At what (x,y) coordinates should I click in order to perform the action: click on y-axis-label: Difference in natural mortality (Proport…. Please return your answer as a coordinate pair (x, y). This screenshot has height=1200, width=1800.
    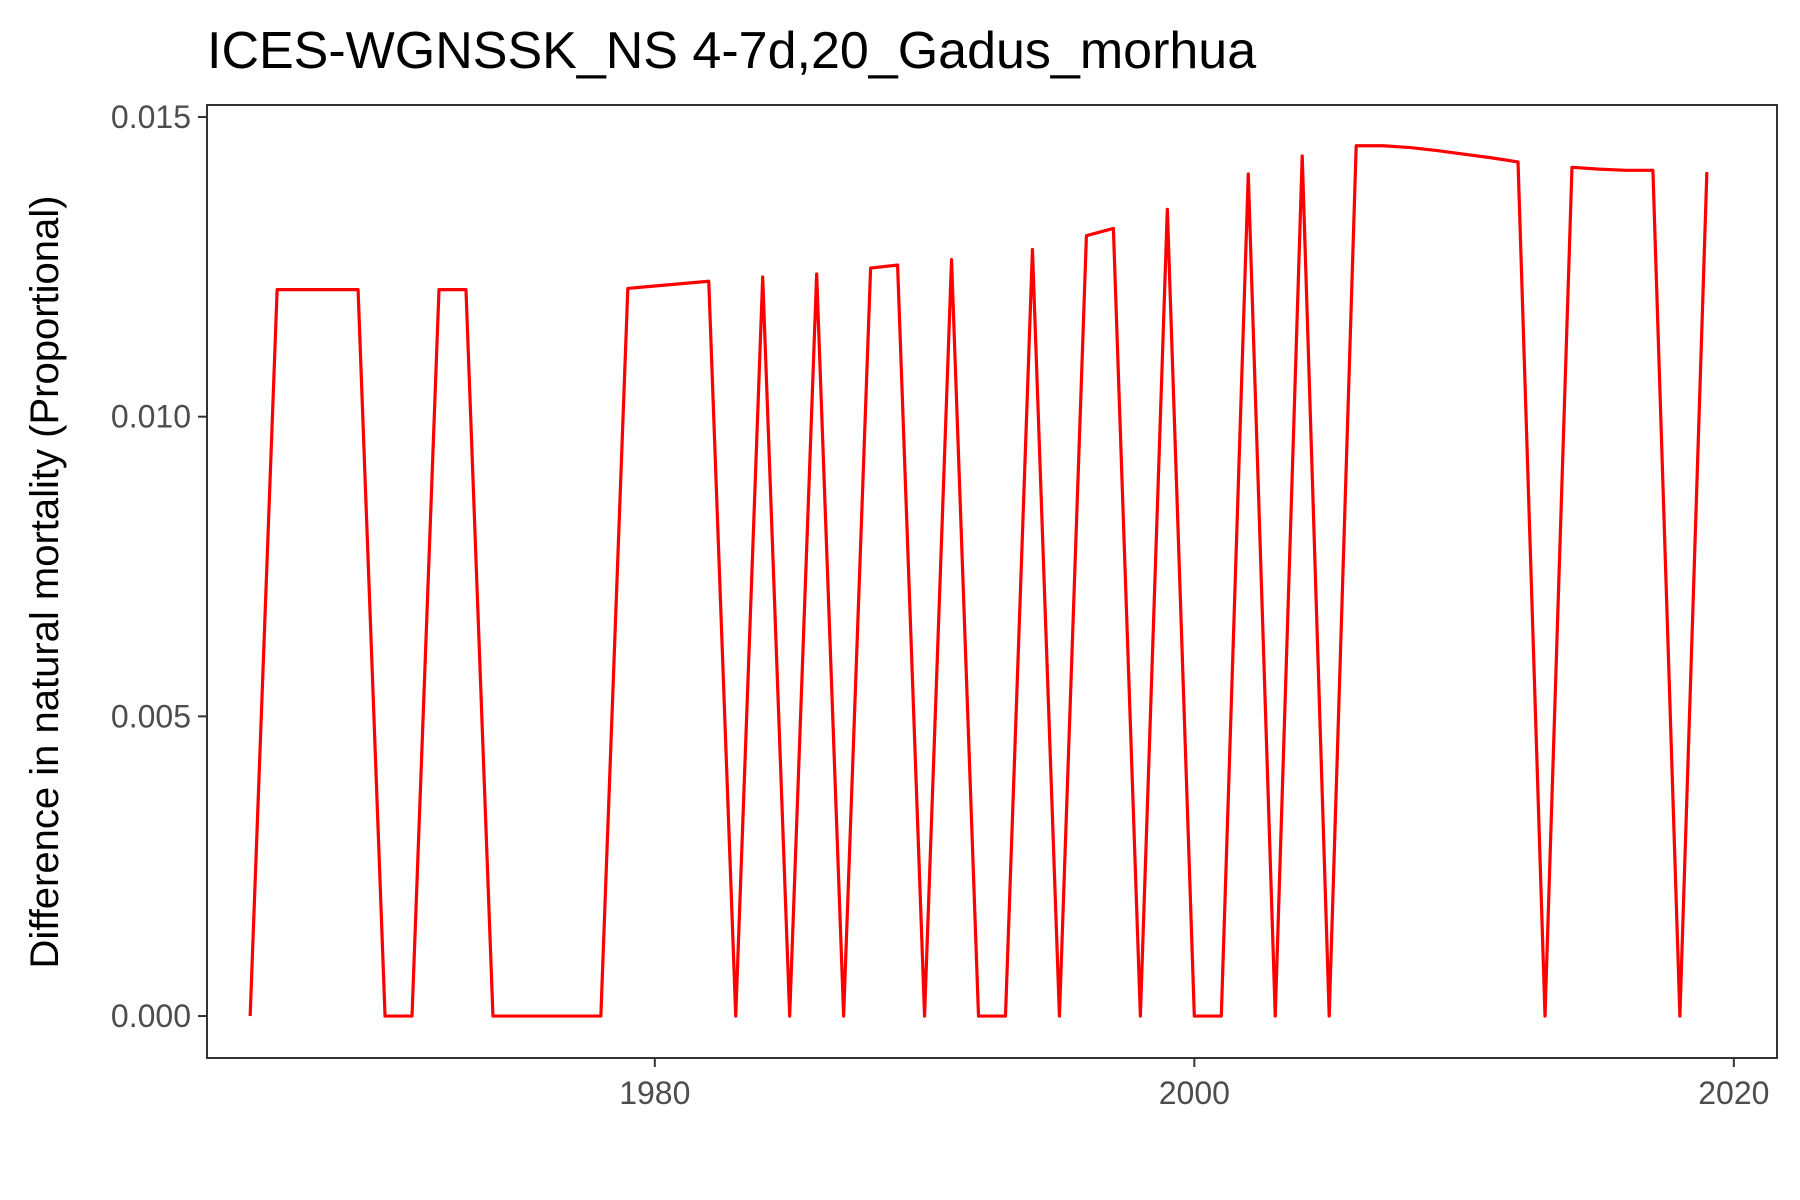
    Looking at the image, I should click on (45, 582).